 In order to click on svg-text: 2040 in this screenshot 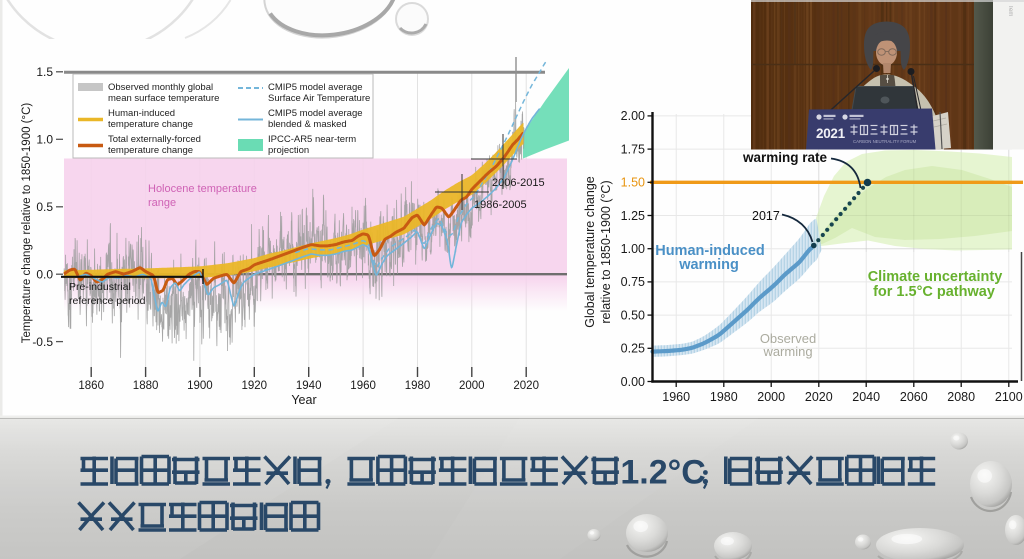, I will do `click(866, 397)`.